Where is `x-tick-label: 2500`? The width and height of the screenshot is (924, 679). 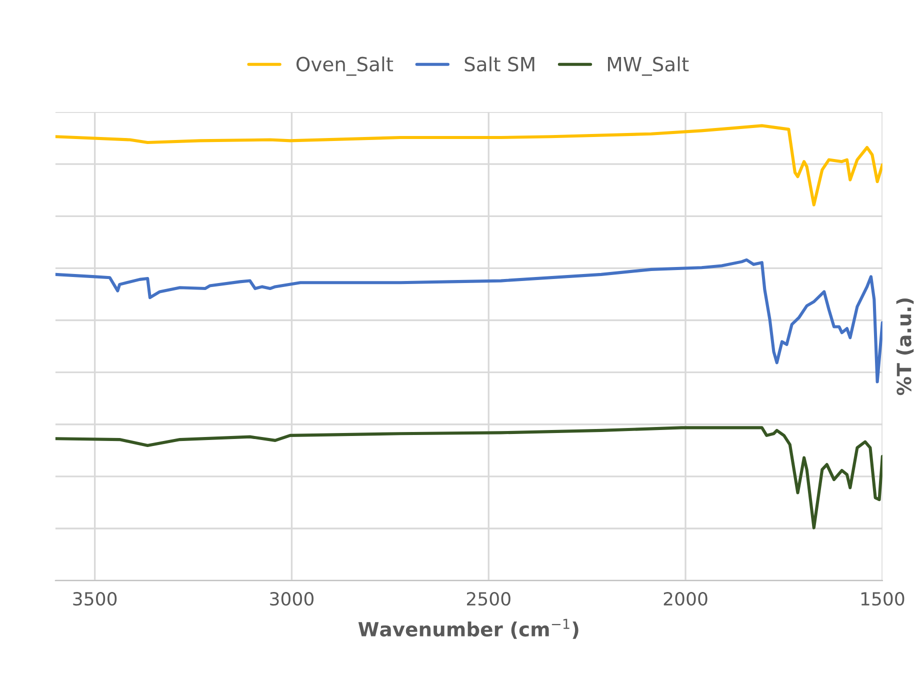
x-tick-label: 2500 is located at coordinates (488, 599).